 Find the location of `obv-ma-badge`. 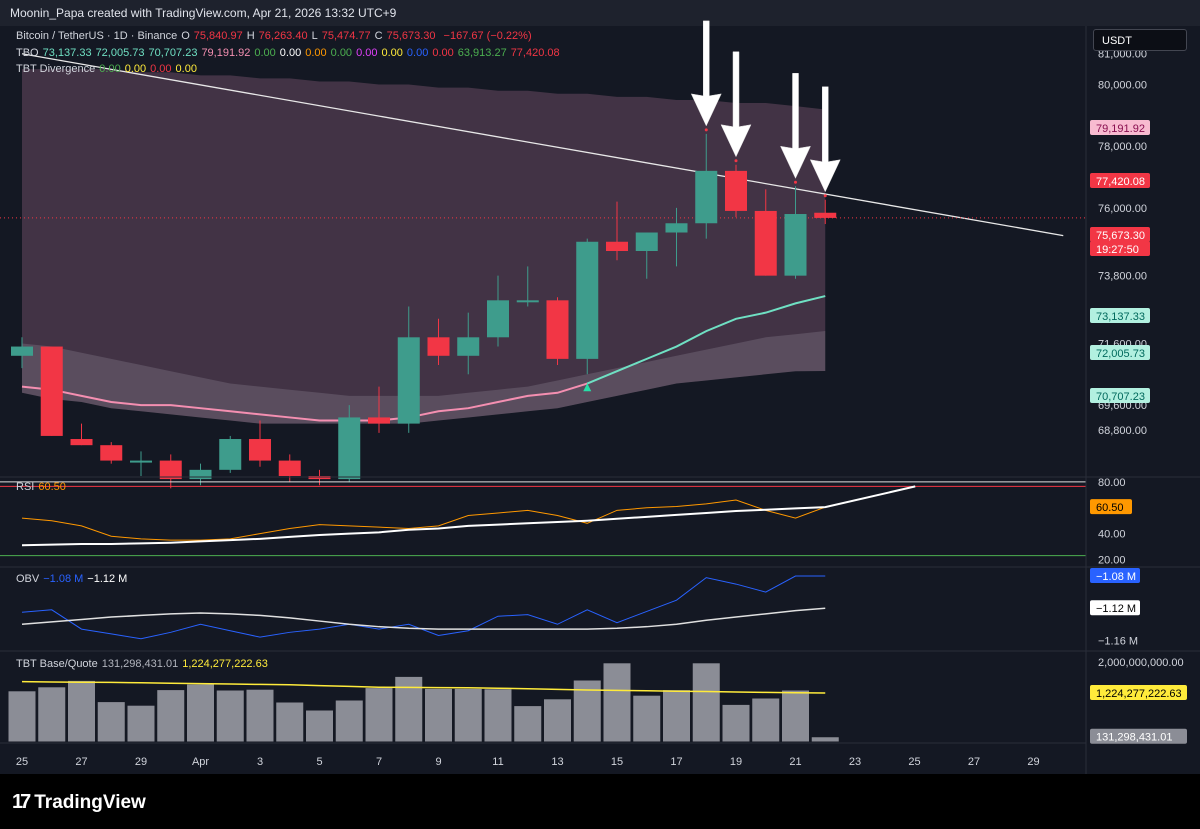

obv-ma-badge is located at coordinates (1115, 608).